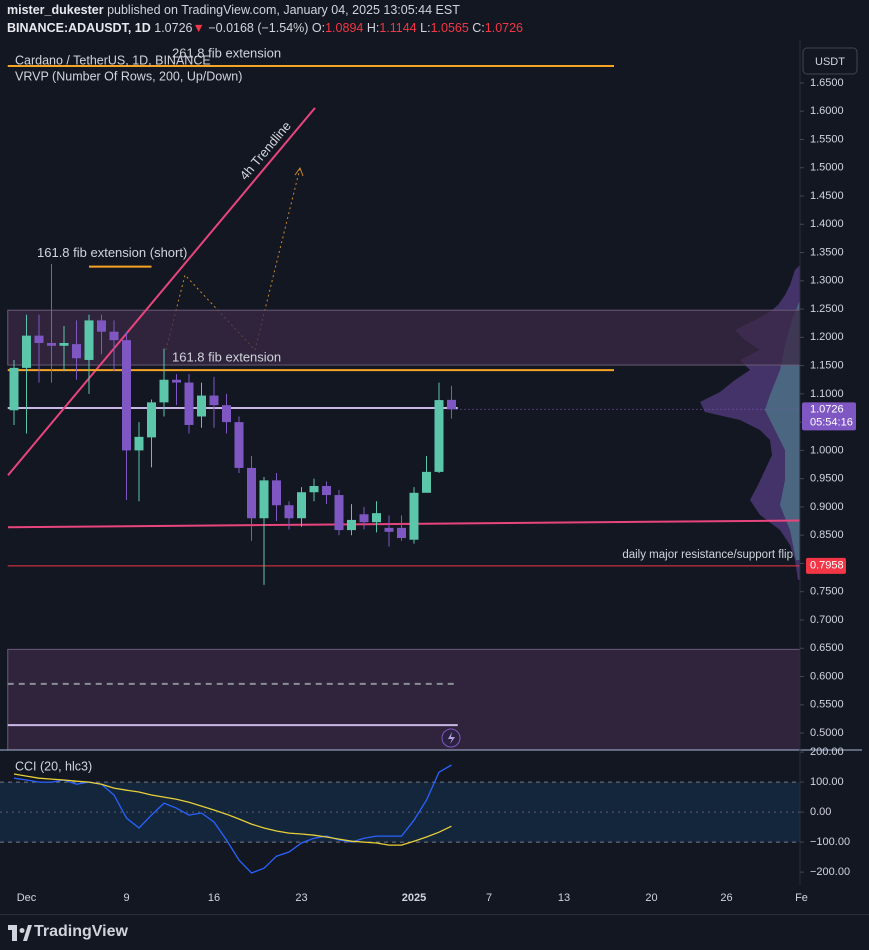 This screenshot has width=869, height=950. I want to click on h-label: H:, so click(373, 28).